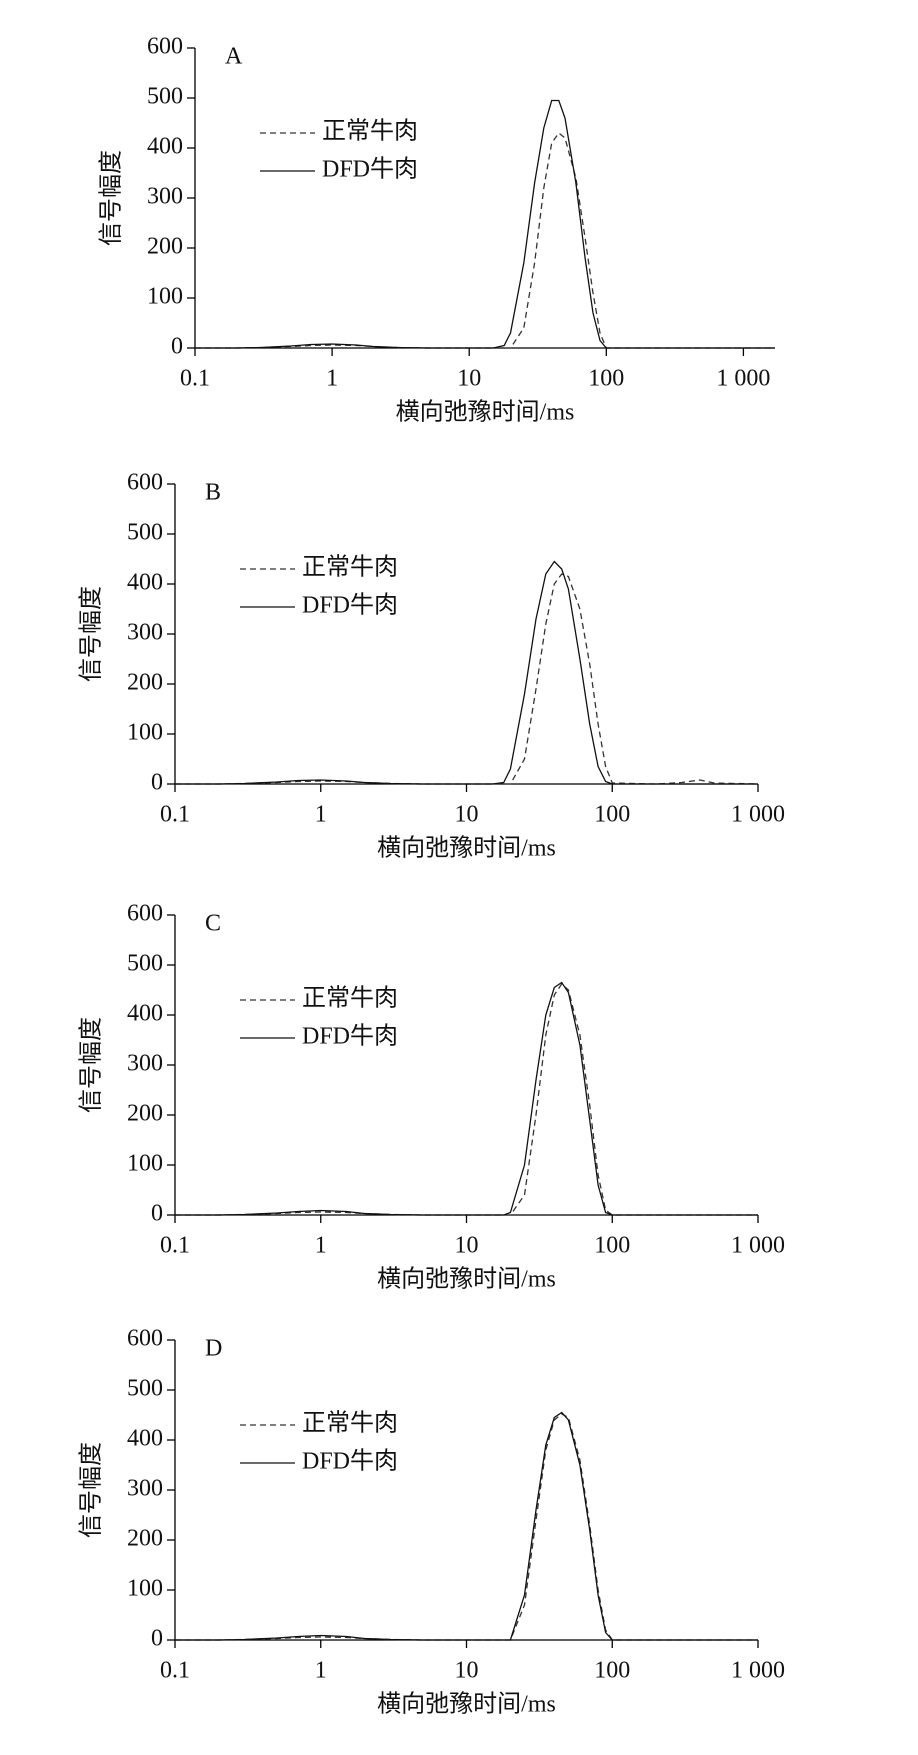 This screenshot has height=1755, width=918. Describe the element at coordinates (213, 493) in the screenshot. I see `panel-label: B` at that location.